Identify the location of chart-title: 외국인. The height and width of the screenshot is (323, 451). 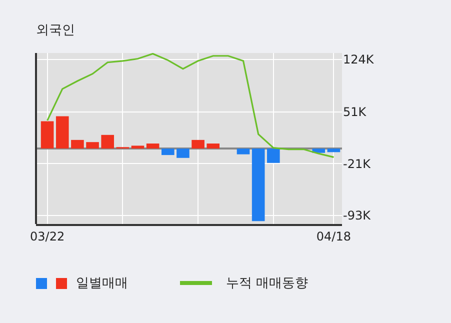
(56, 30).